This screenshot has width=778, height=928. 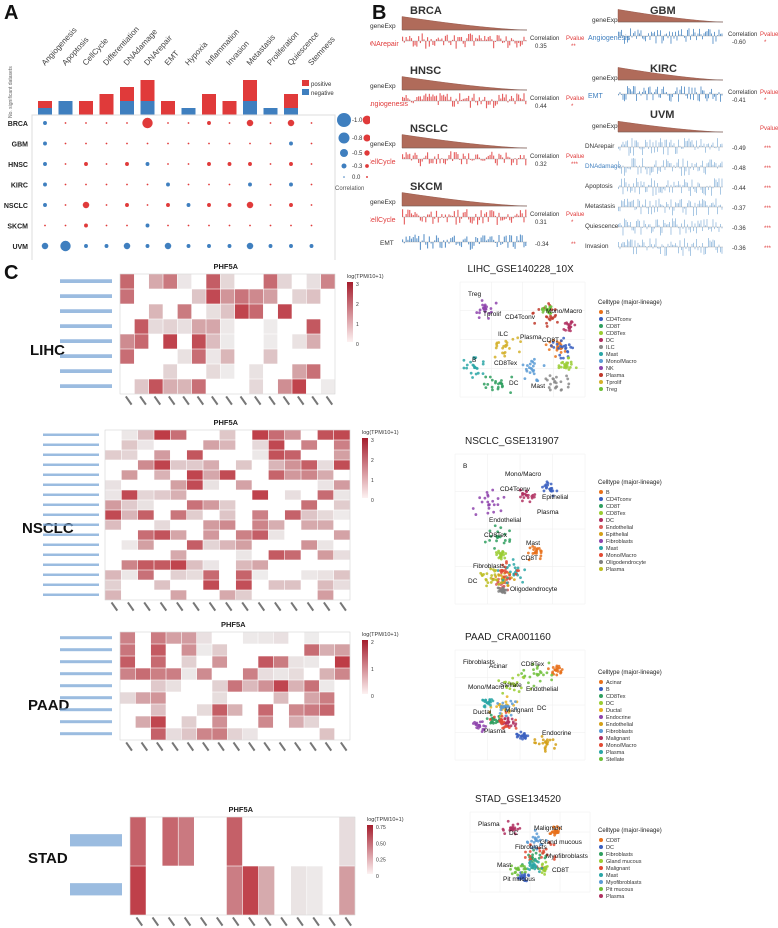 I want to click on umap-title: STAD_GSE134520, so click(x=518, y=799).